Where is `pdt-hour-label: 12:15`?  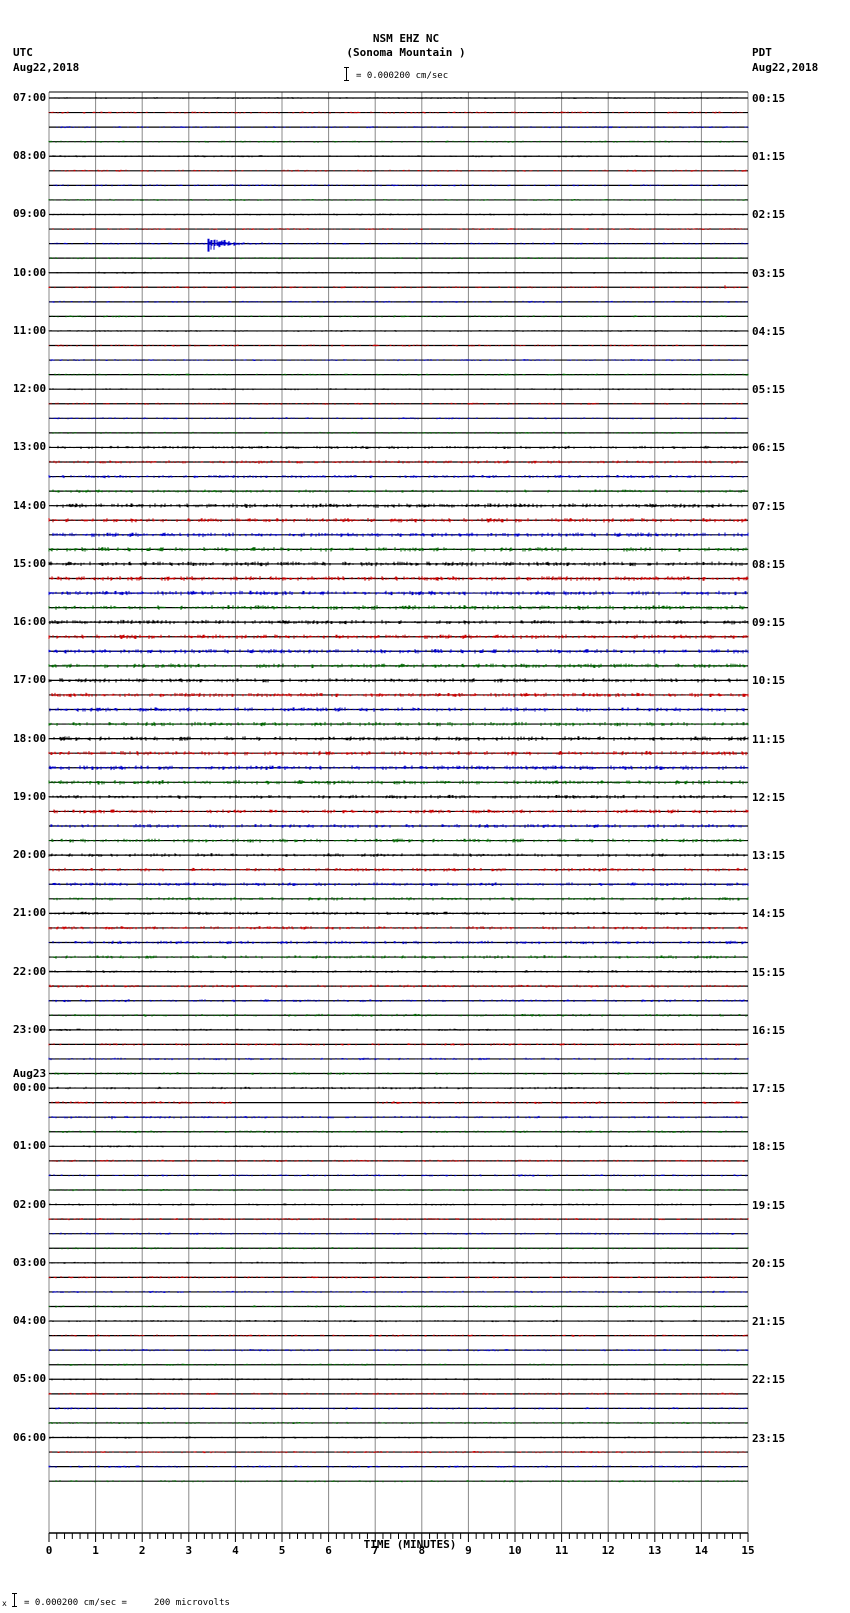 pdt-hour-label: 12:15 is located at coordinates (769, 797).